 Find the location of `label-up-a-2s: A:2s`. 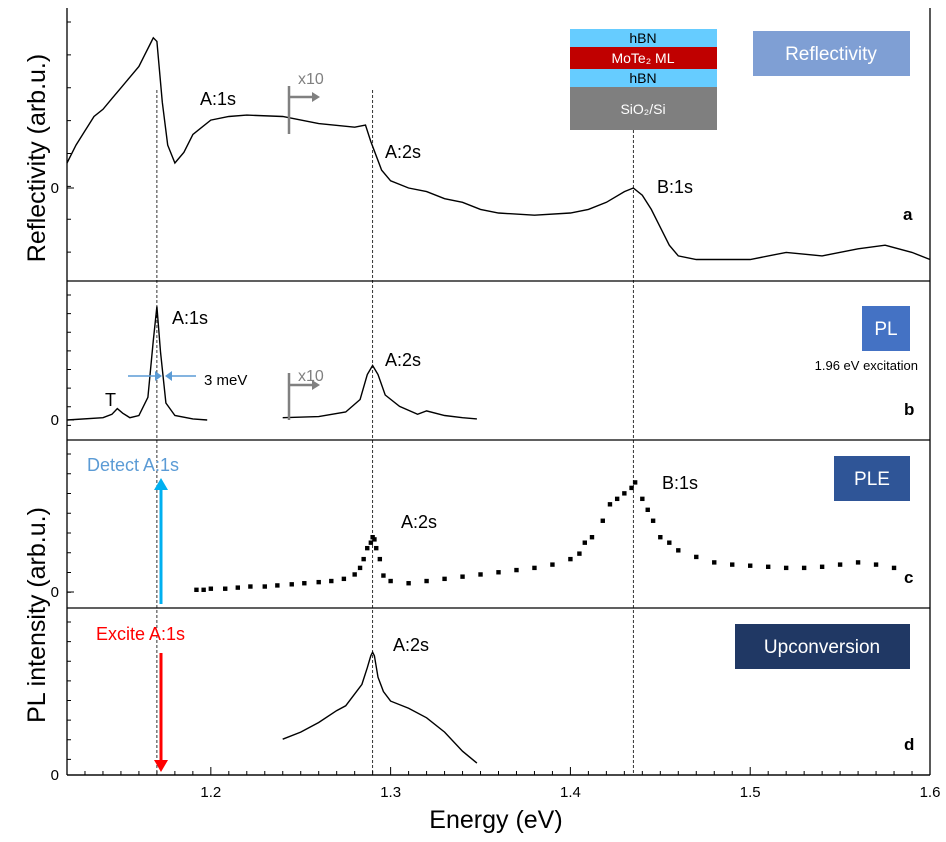

label-up-a-2s: A:2s is located at coordinates (411, 645).